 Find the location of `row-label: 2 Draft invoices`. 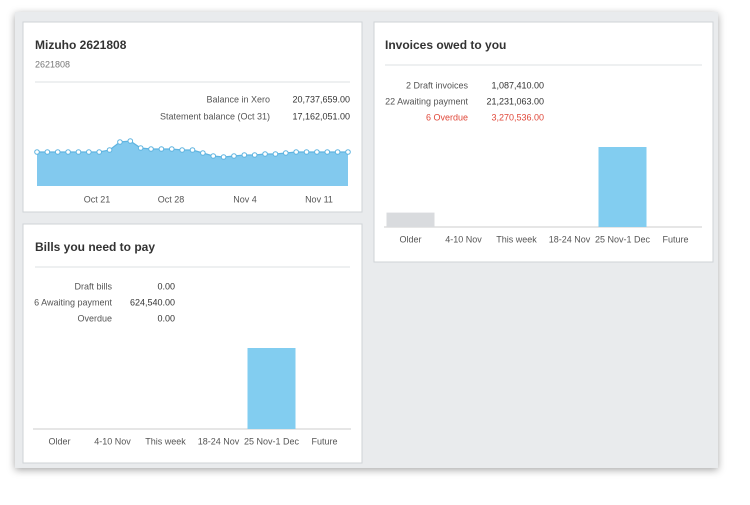

row-label: 2 Draft invoices is located at coordinates (437, 85).